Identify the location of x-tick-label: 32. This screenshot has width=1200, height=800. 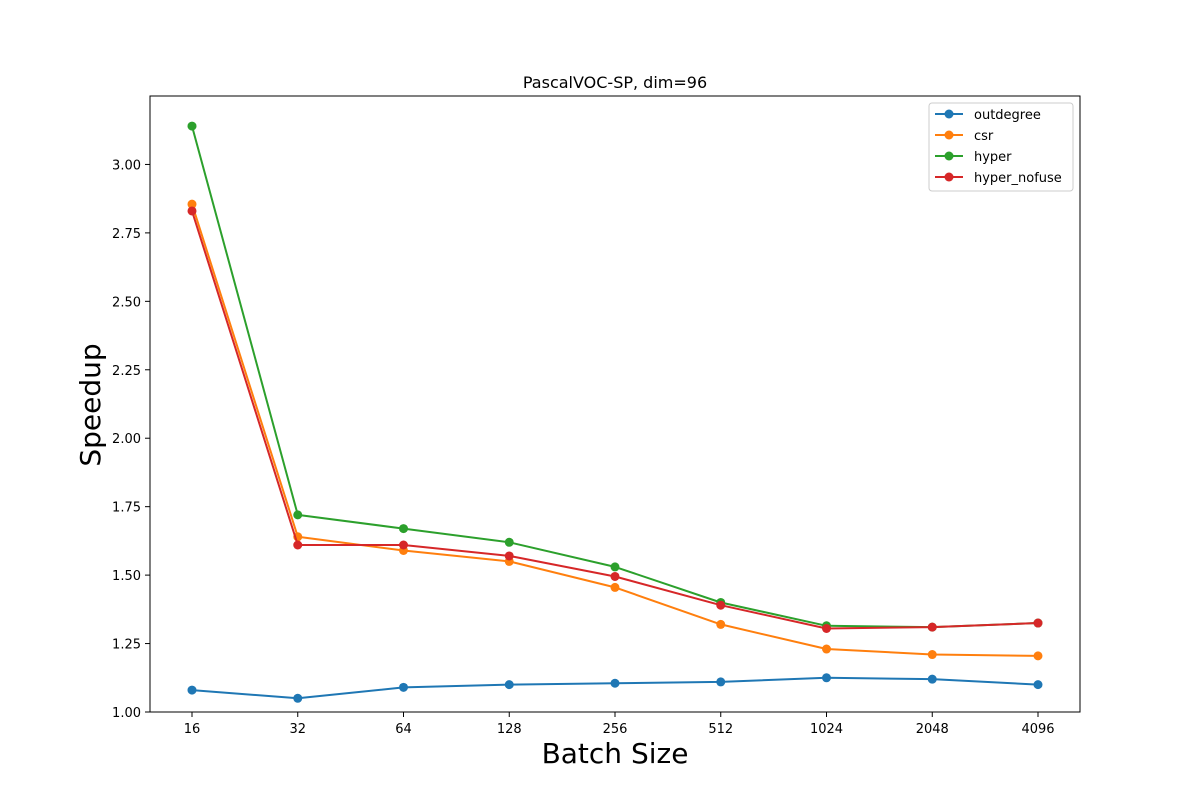
(297, 729).